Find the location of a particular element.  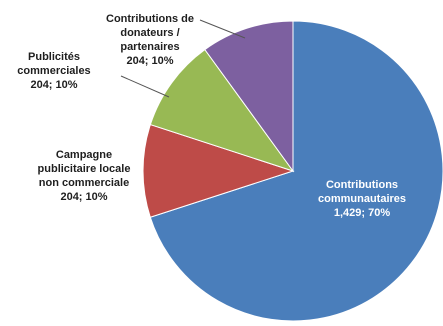

slice-label-2: Publicités commerciales 204; 10% is located at coordinates (53, 71).